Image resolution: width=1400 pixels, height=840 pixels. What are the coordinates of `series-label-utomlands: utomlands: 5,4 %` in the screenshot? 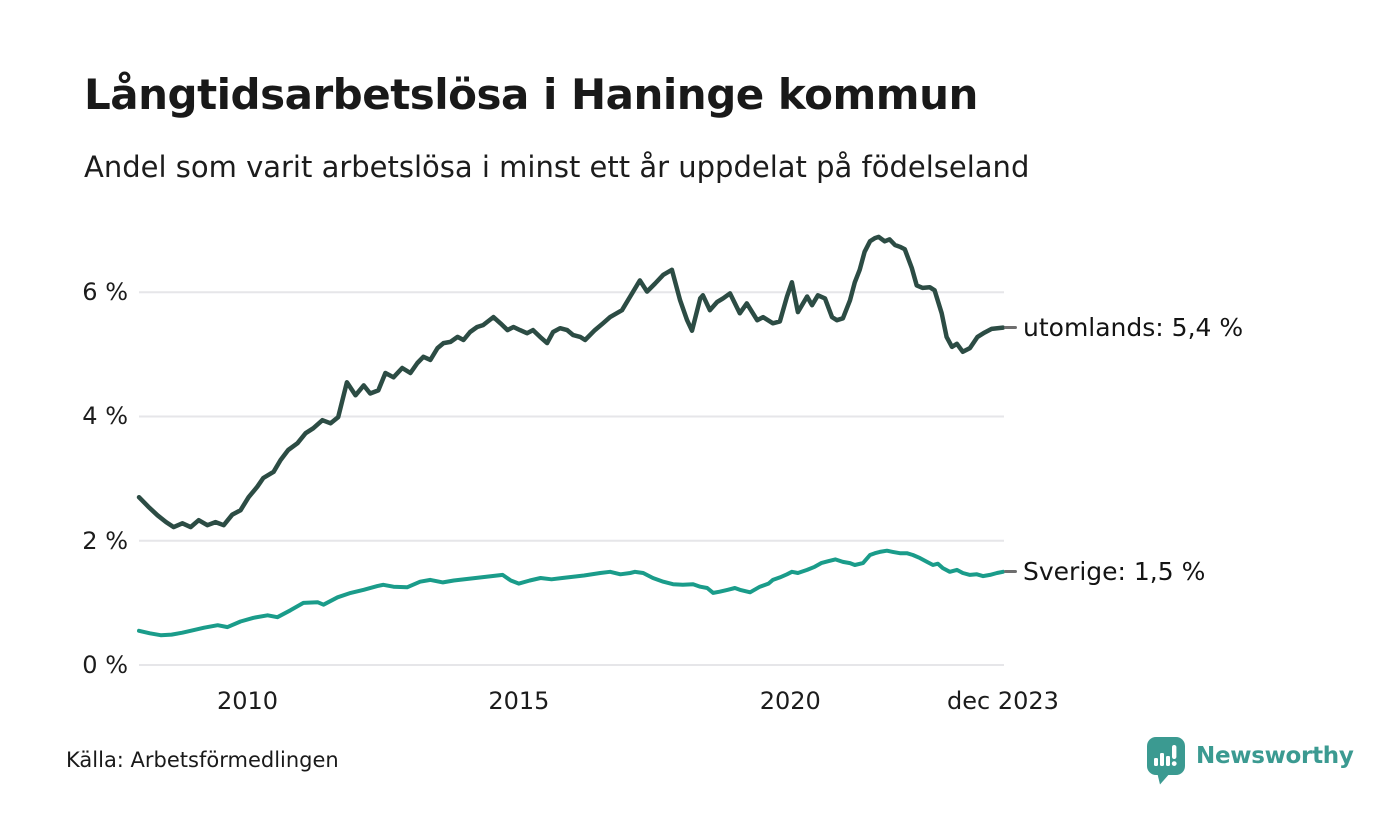 It's located at (1123, 328).